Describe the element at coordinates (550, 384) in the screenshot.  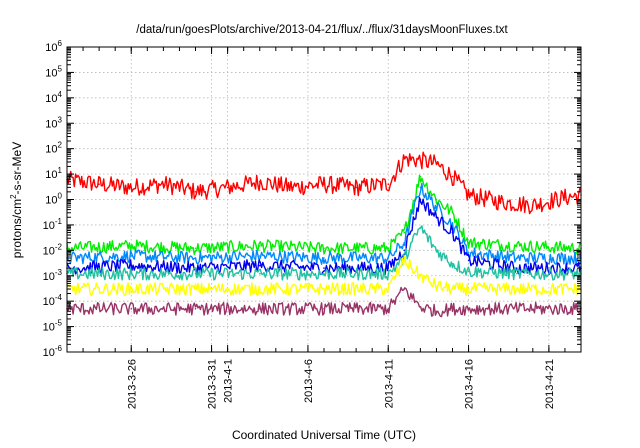
I see `x-tick-label: 2013-4-21` at that location.